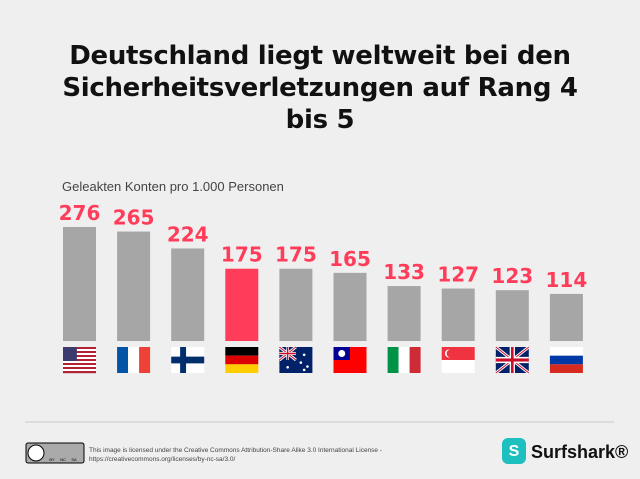 This screenshot has width=640, height=479. What do you see at coordinates (63, 459) in the screenshot?
I see `badge-label: NC` at bounding box center [63, 459].